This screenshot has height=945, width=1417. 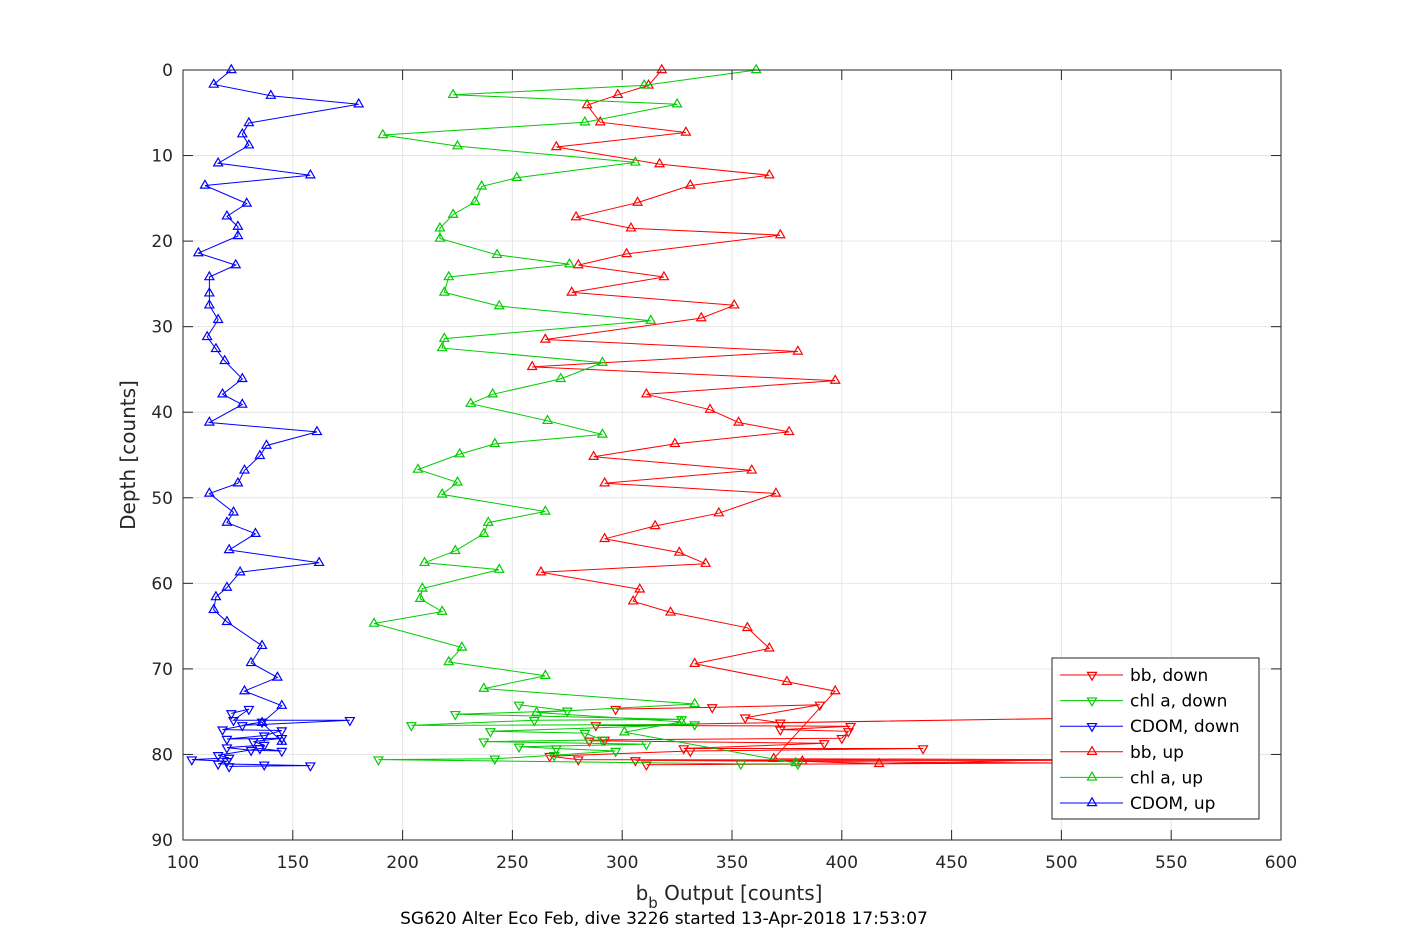 I want to click on y-tick-label: 50, so click(x=162, y=499).